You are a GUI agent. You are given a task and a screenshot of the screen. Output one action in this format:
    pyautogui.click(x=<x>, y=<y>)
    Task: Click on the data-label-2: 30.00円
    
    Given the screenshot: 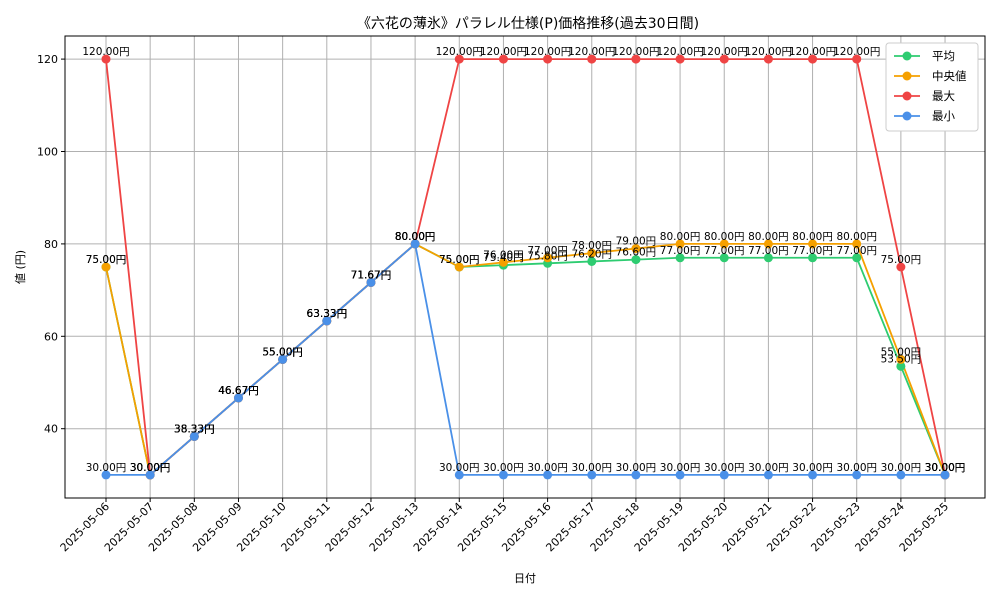 What is the action you would take?
    pyautogui.click(x=945, y=468)
    